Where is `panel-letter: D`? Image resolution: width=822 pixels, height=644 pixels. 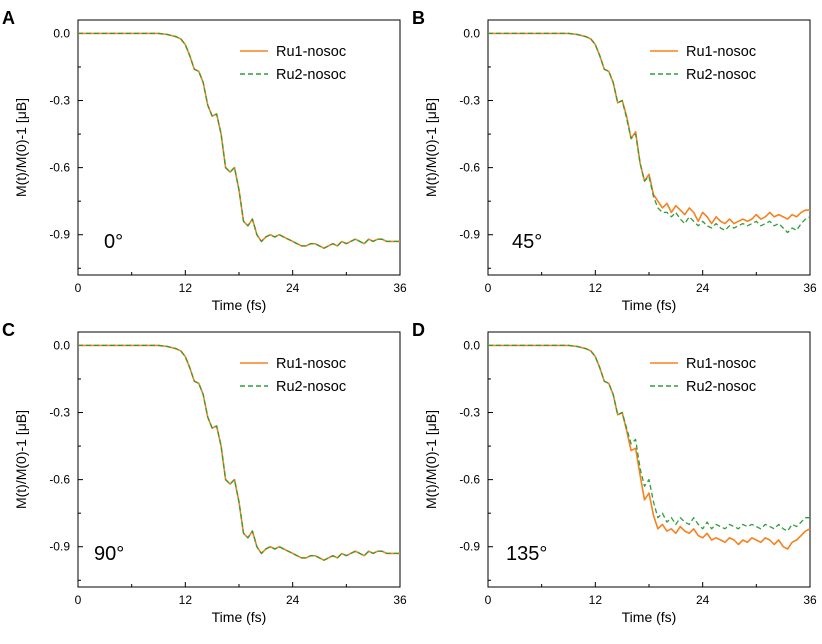
panel-letter: D is located at coordinates (418, 330).